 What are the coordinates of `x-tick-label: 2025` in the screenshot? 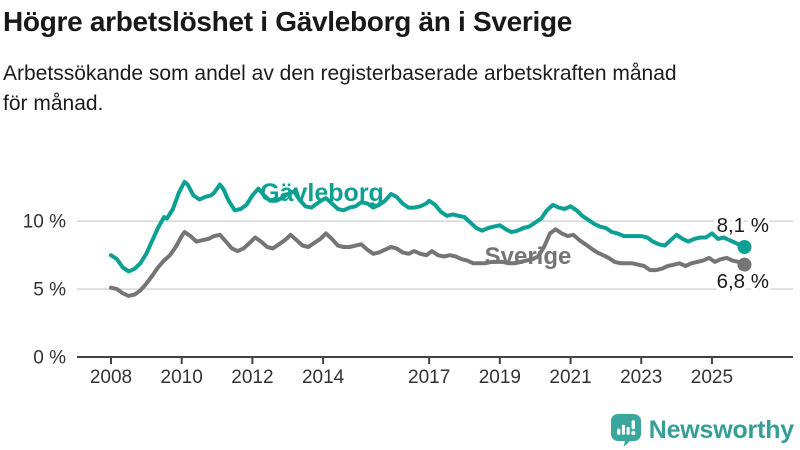 It's located at (712, 377).